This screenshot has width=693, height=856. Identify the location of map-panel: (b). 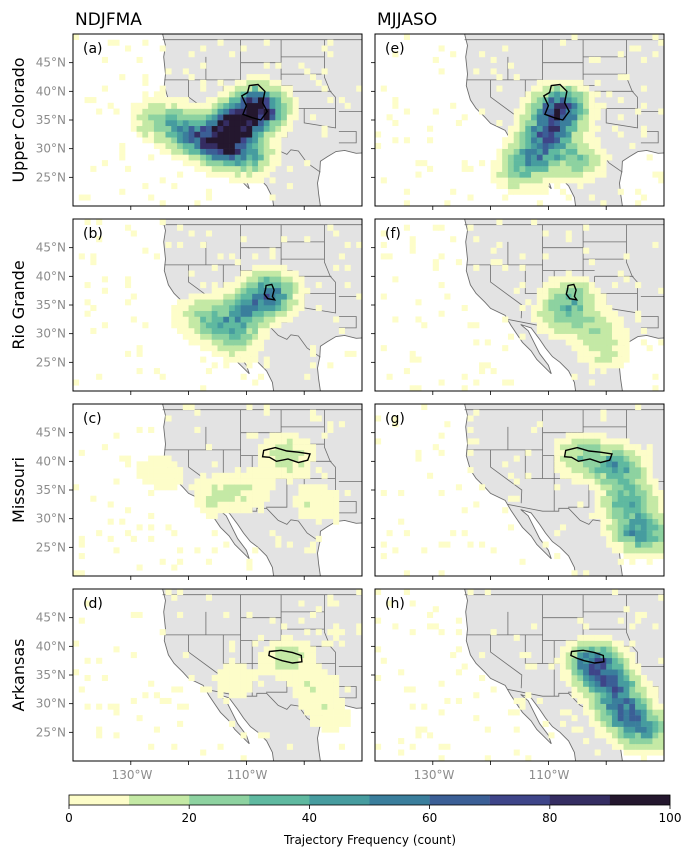
(216, 306).